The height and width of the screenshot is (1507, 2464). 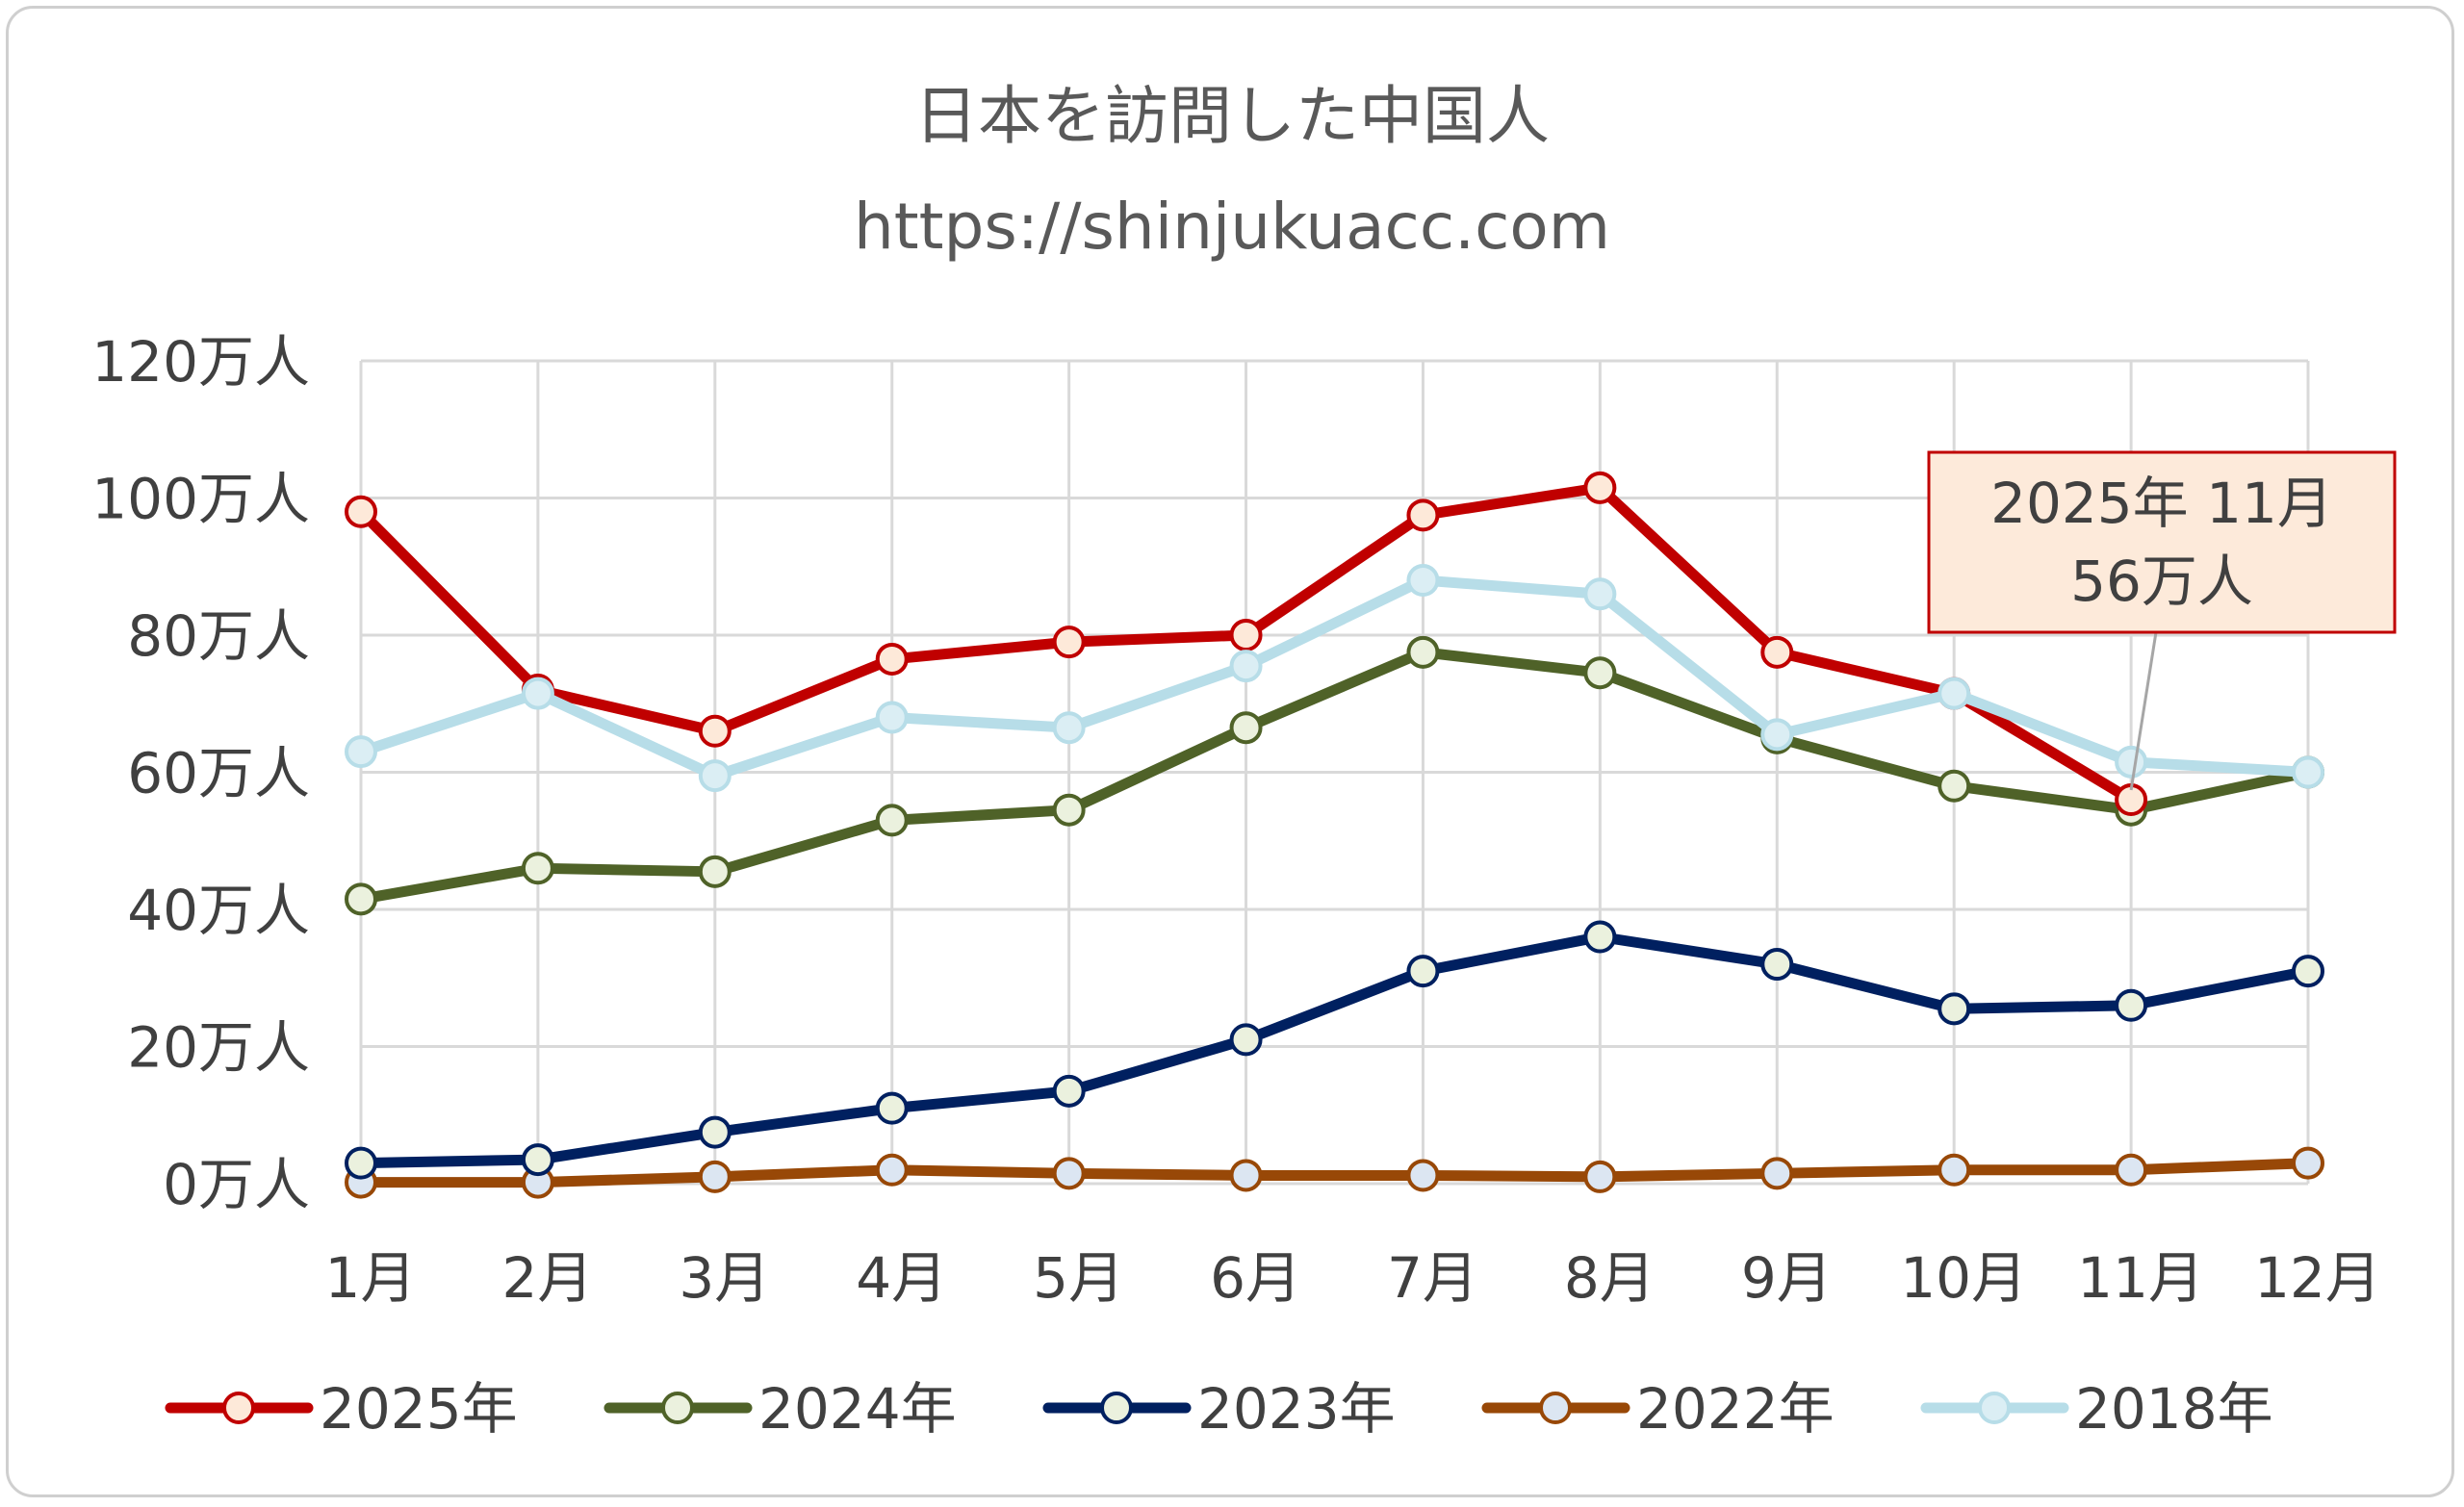 What do you see at coordinates (1078, 1278) in the screenshot?
I see `x-tick-label: 5月` at bounding box center [1078, 1278].